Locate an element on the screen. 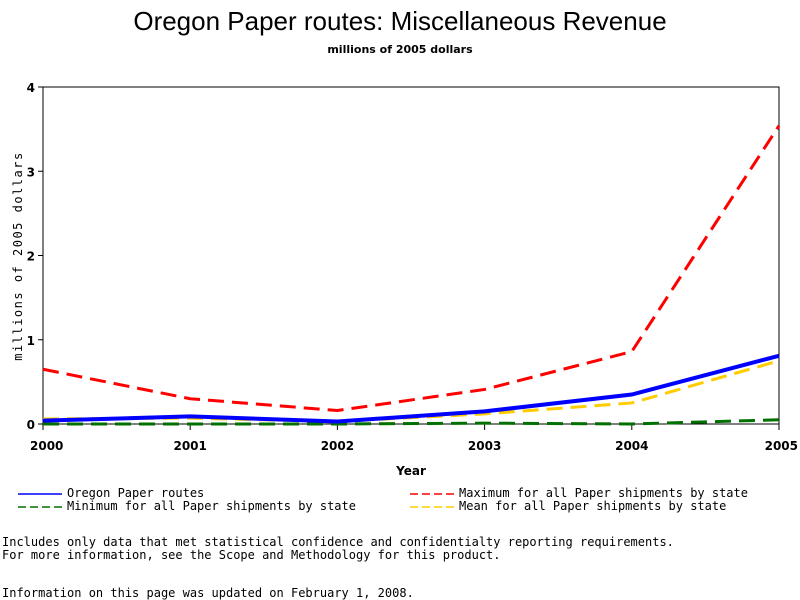 The image size is (800, 600). legend-label: Oregon Paper routes is located at coordinates (136, 493).